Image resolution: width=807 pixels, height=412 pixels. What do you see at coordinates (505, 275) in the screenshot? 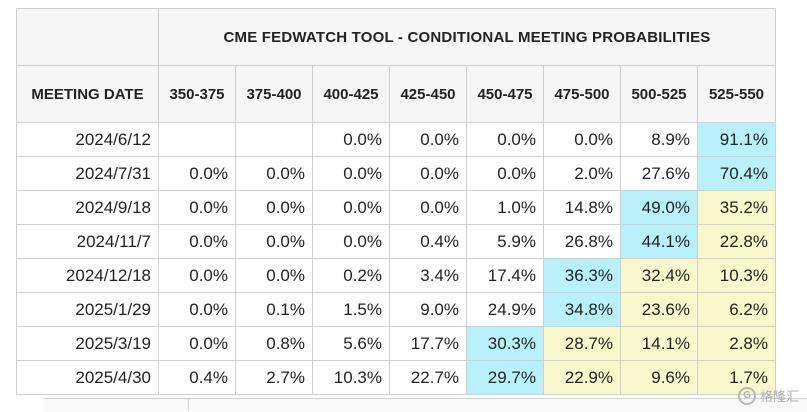
I see `probability-cell: 17.4%` at bounding box center [505, 275].